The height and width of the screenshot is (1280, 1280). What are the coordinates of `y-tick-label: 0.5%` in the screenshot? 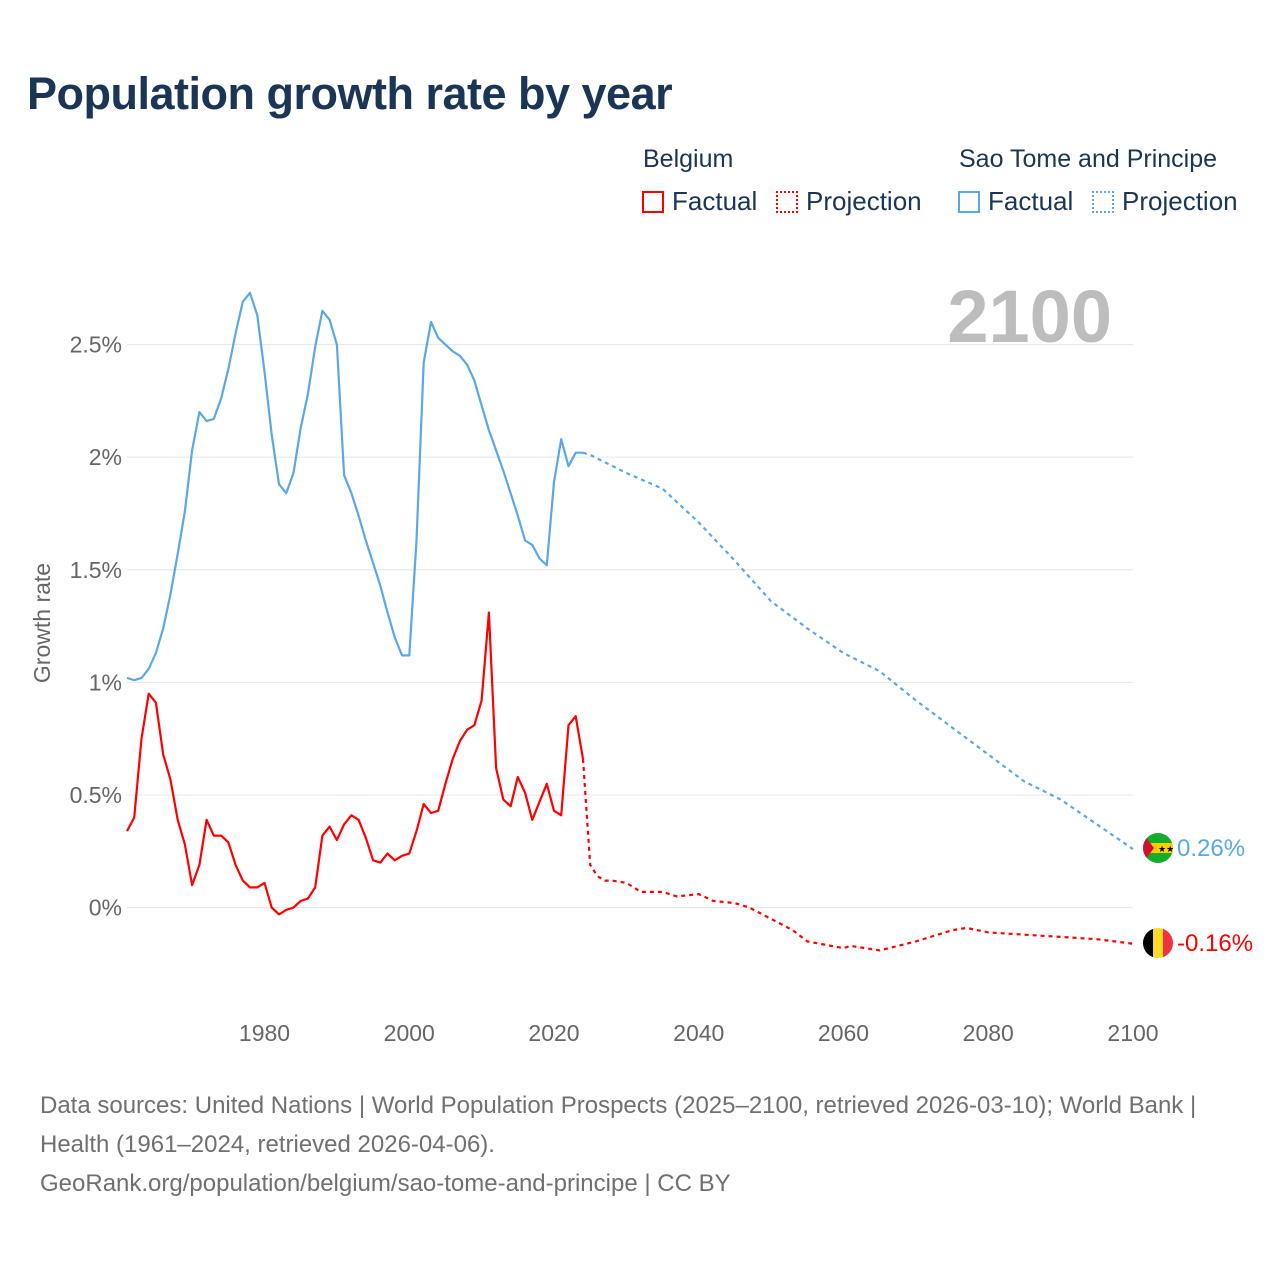 It's located at (96, 795).